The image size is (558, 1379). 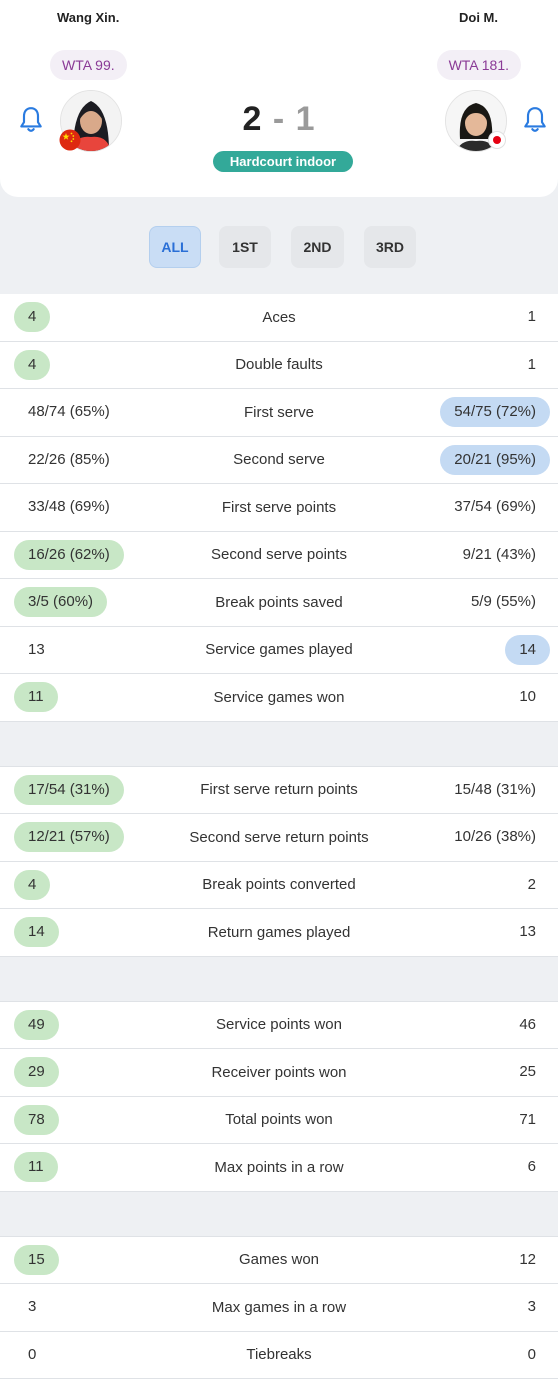 What do you see at coordinates (88, 17) in the screenshot?
I see `player-left-name: Wang Xin.` at bounding box center [88, 17].